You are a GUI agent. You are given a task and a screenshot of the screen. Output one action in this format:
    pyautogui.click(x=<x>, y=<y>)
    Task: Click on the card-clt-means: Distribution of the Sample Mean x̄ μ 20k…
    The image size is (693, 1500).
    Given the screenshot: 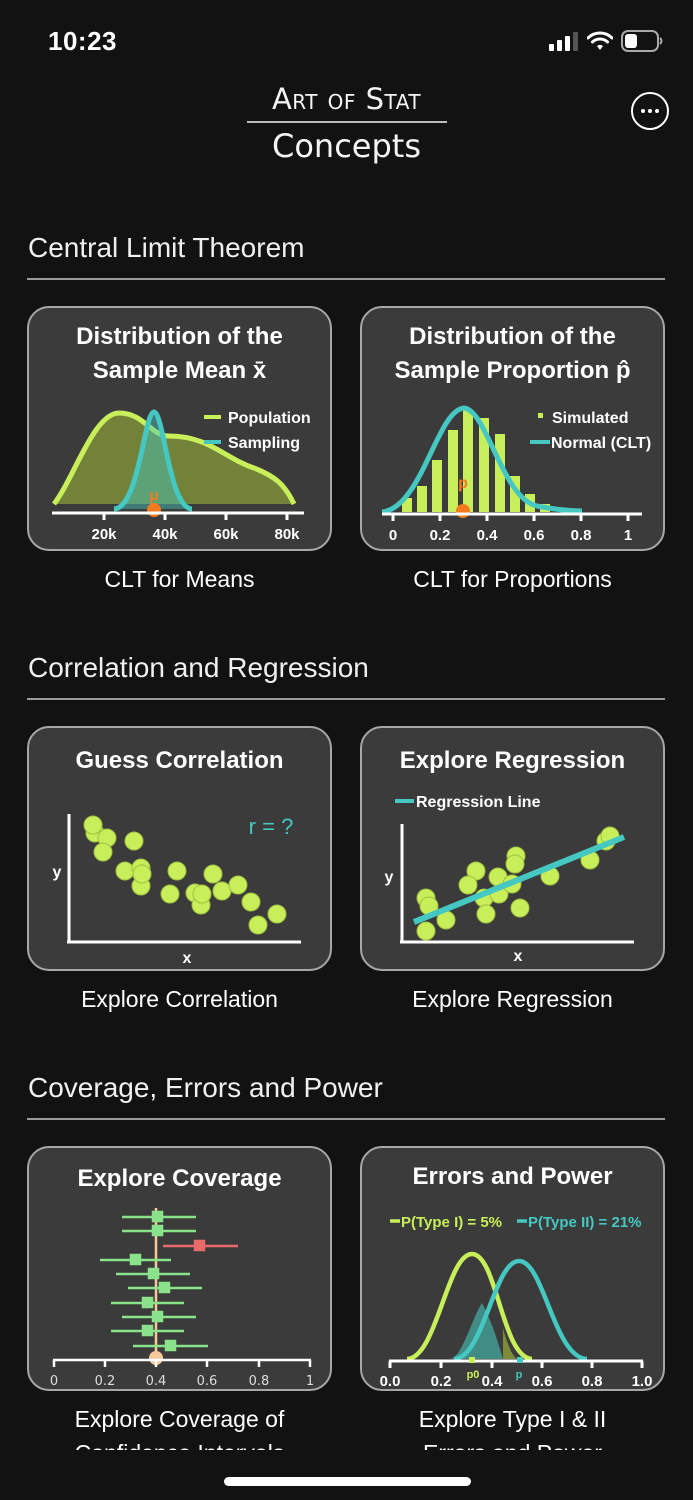 What is the action you would take?
    pyautogui.click(x=179, y=428)
    